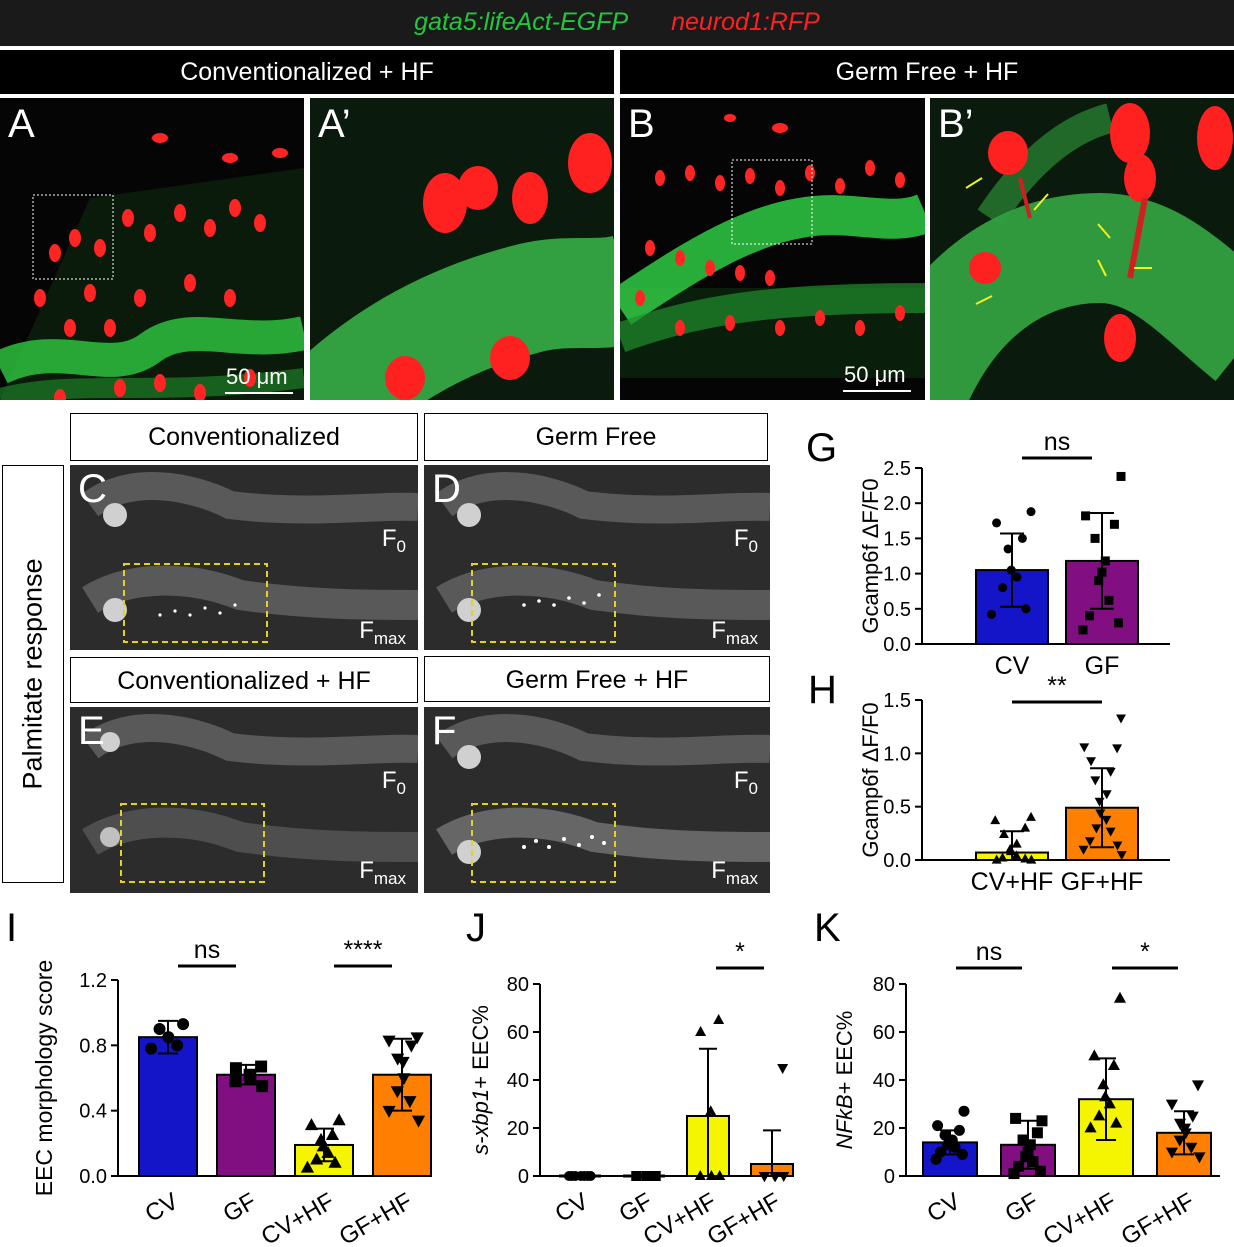 Image resolution: width=1234 pixels, height=1247 pixels. I want to click on micrograph-a-prime: A’, so click(462, 249).